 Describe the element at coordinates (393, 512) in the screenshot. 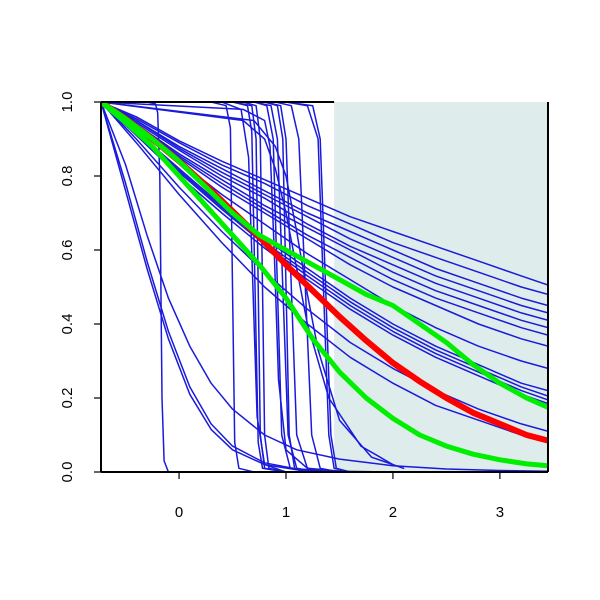

I see `x-tick-label: 2` at that location.